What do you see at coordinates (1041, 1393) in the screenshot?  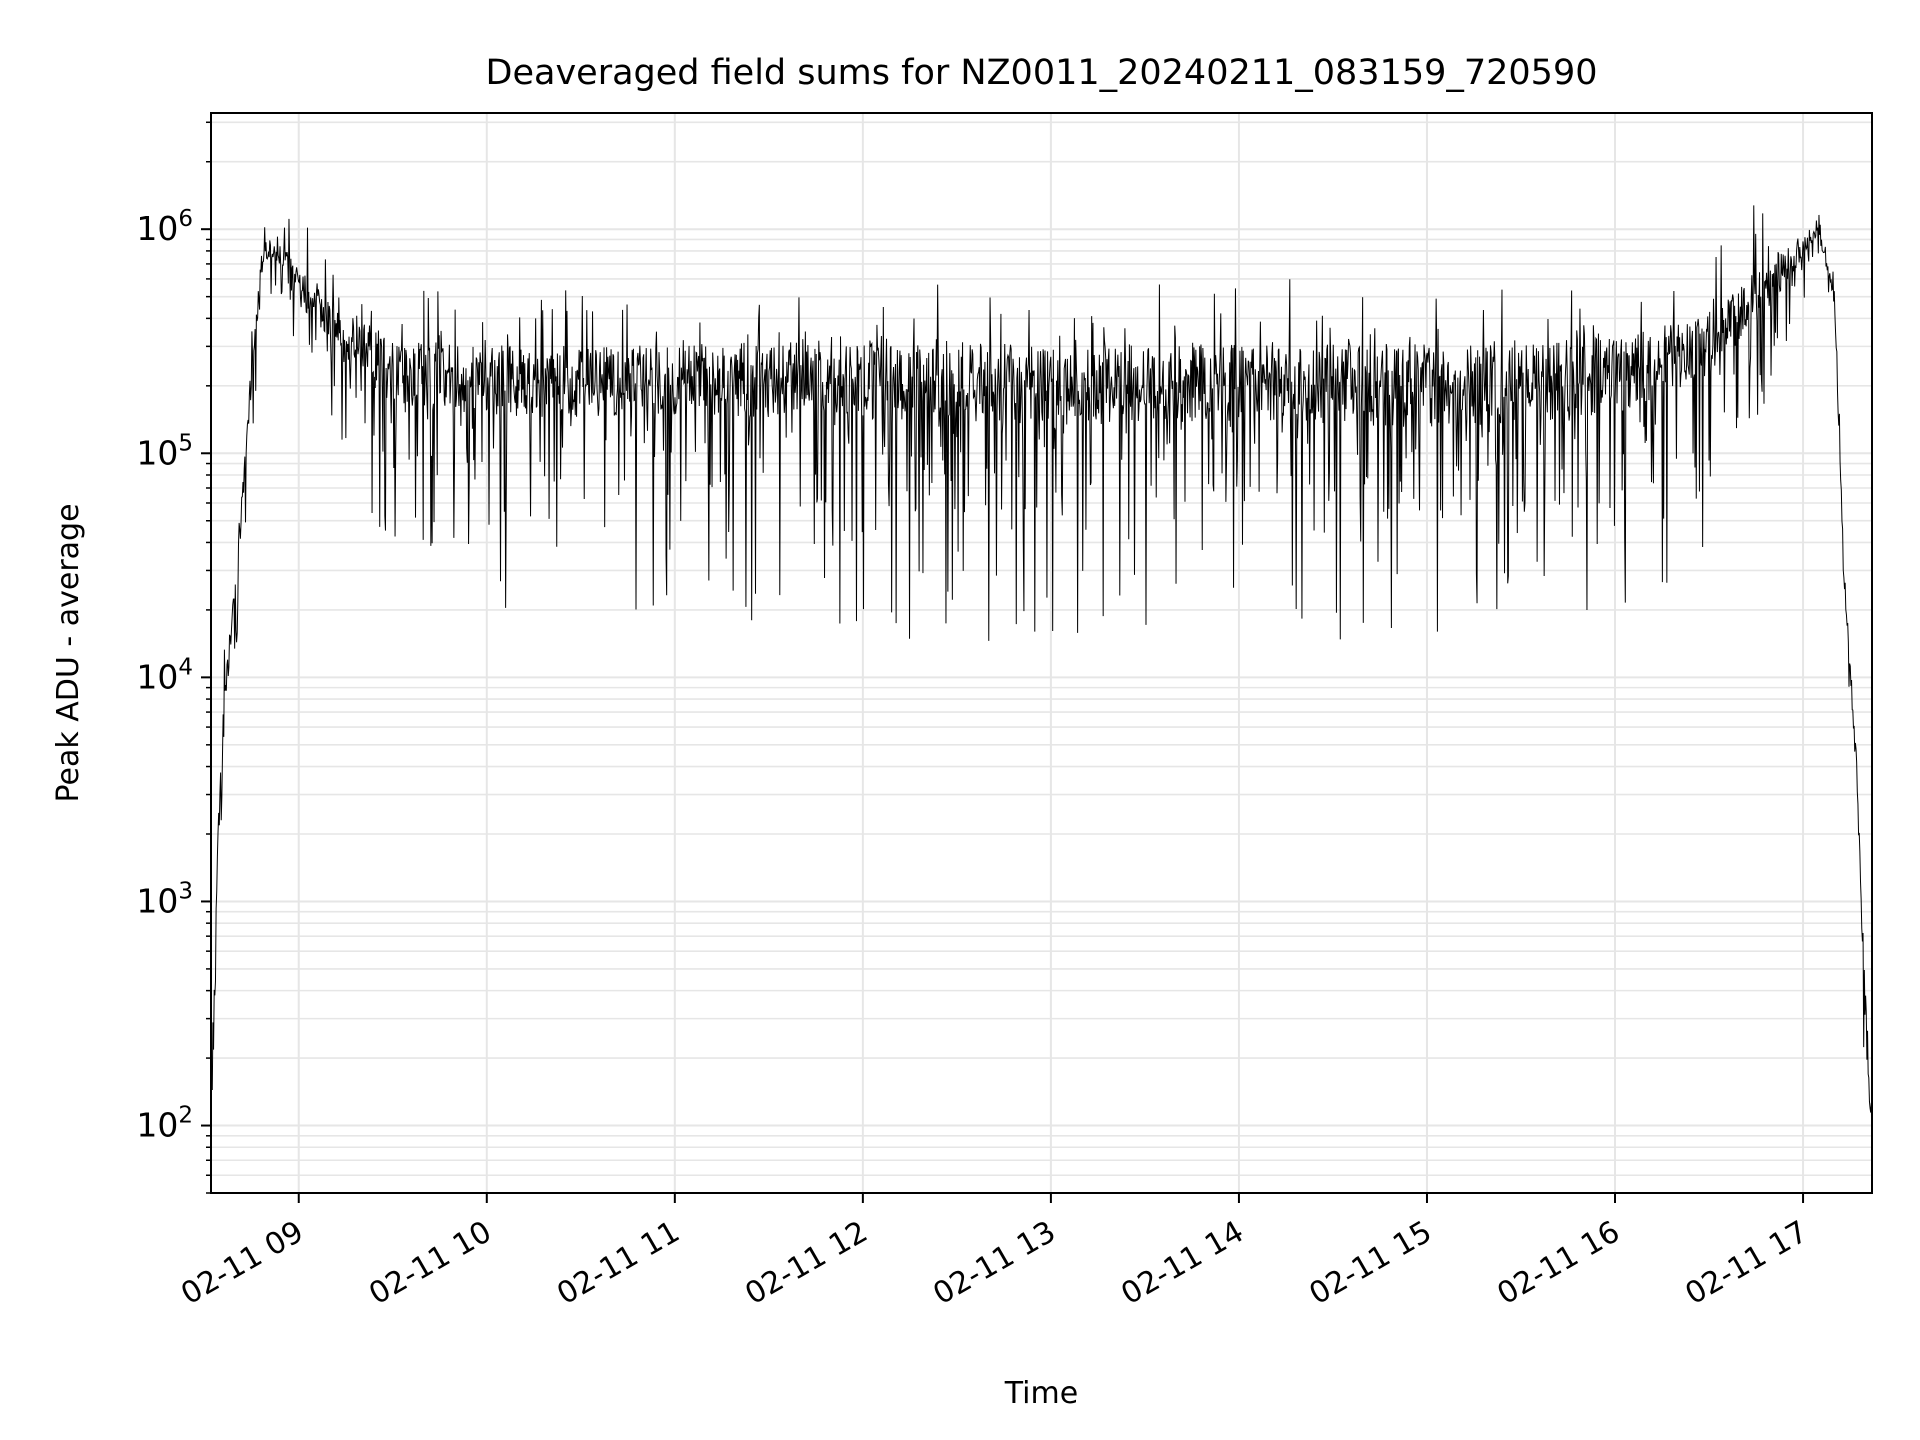 I see `x-axis-label: Time` at bounding box center [1041, 1393].